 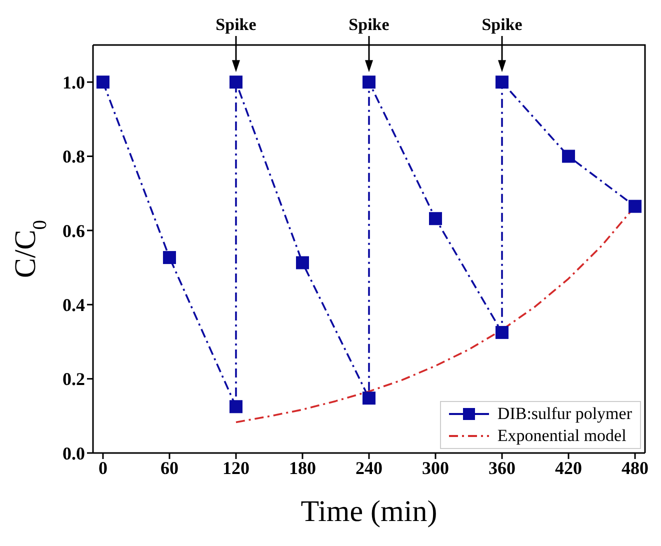 I want to click on x-tick-label: 420, so click(x=568, y=468).